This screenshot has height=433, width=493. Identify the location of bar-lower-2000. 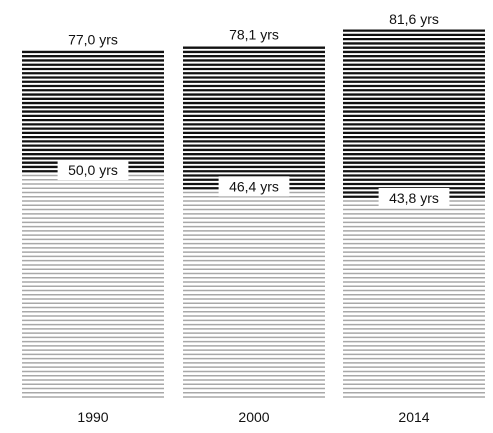
(254, 292).